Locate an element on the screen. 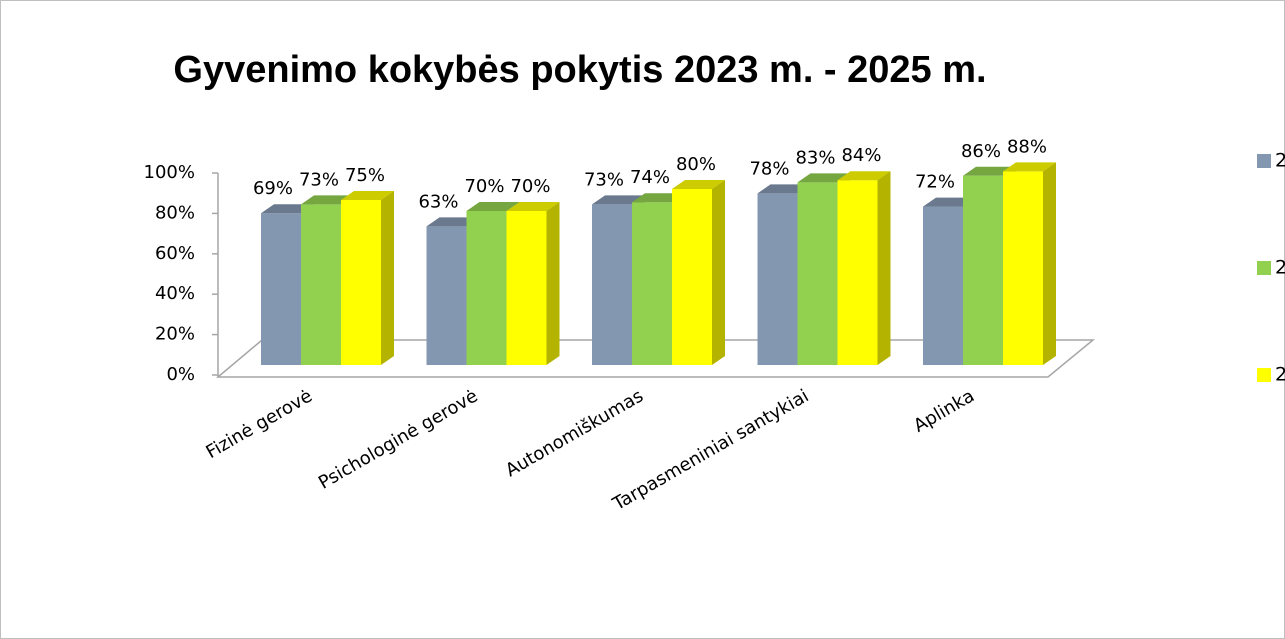 The width and height of the screenshot is (1285, 639). value-label: 63% is located at coordinates (438, 201).